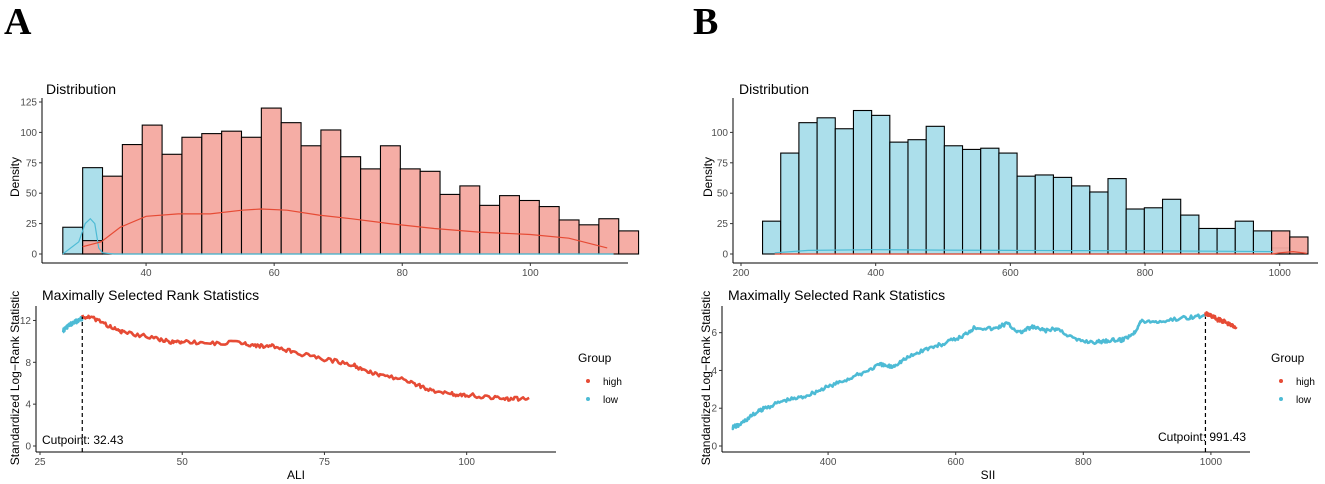 The image size is (1325, 484). Describe the element at coordinates (714, 333) in the screenshot. I see `b-rank-y-tick-label: 6` at that location.